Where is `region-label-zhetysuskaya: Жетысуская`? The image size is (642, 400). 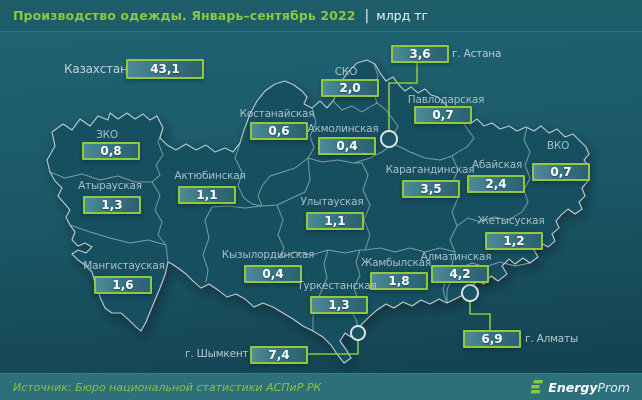 region-label-zhetysuskaya: Жетысуская is located at coordinates (511, 221).